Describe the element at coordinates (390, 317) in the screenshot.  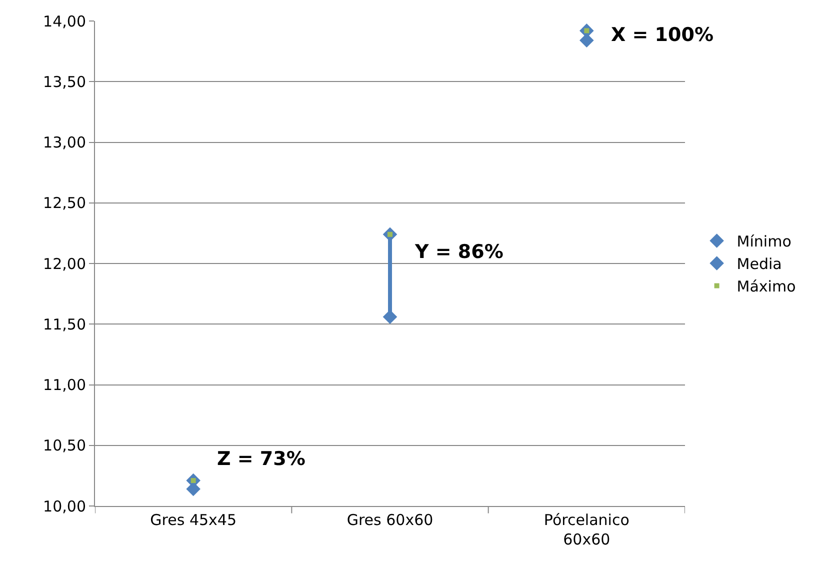
I see `point` at that location.